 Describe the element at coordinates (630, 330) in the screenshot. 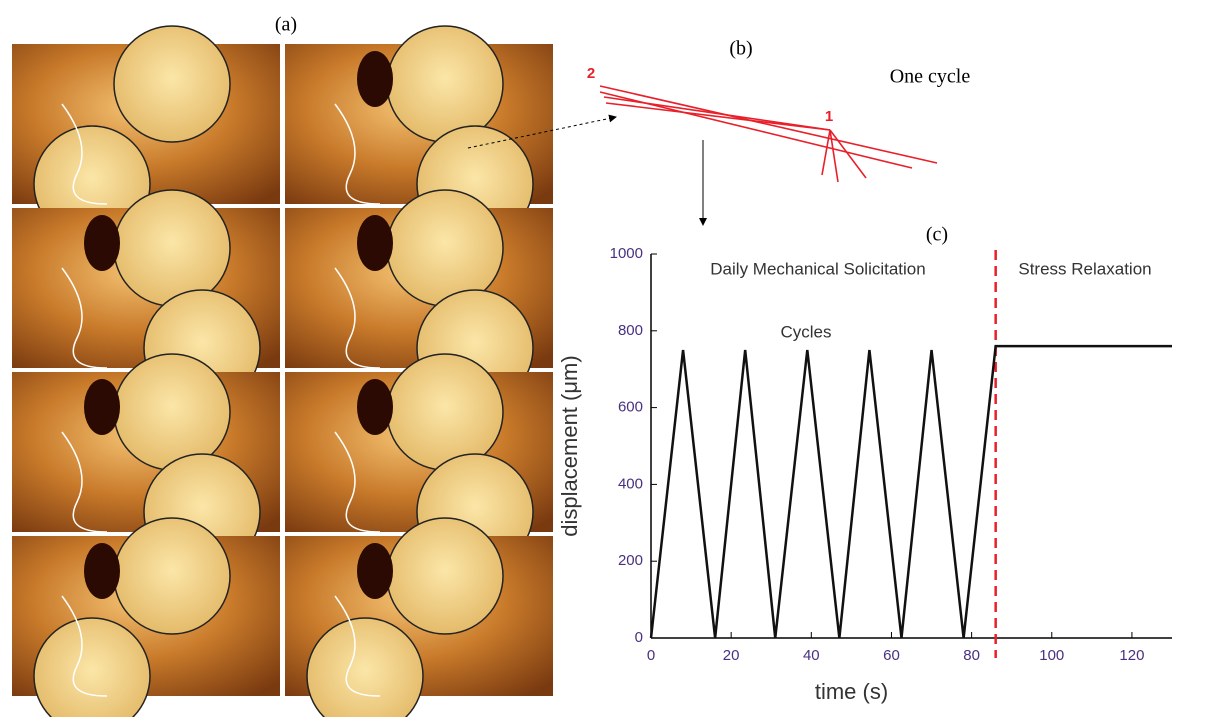

I see `y-tick-label: 800` at that location.